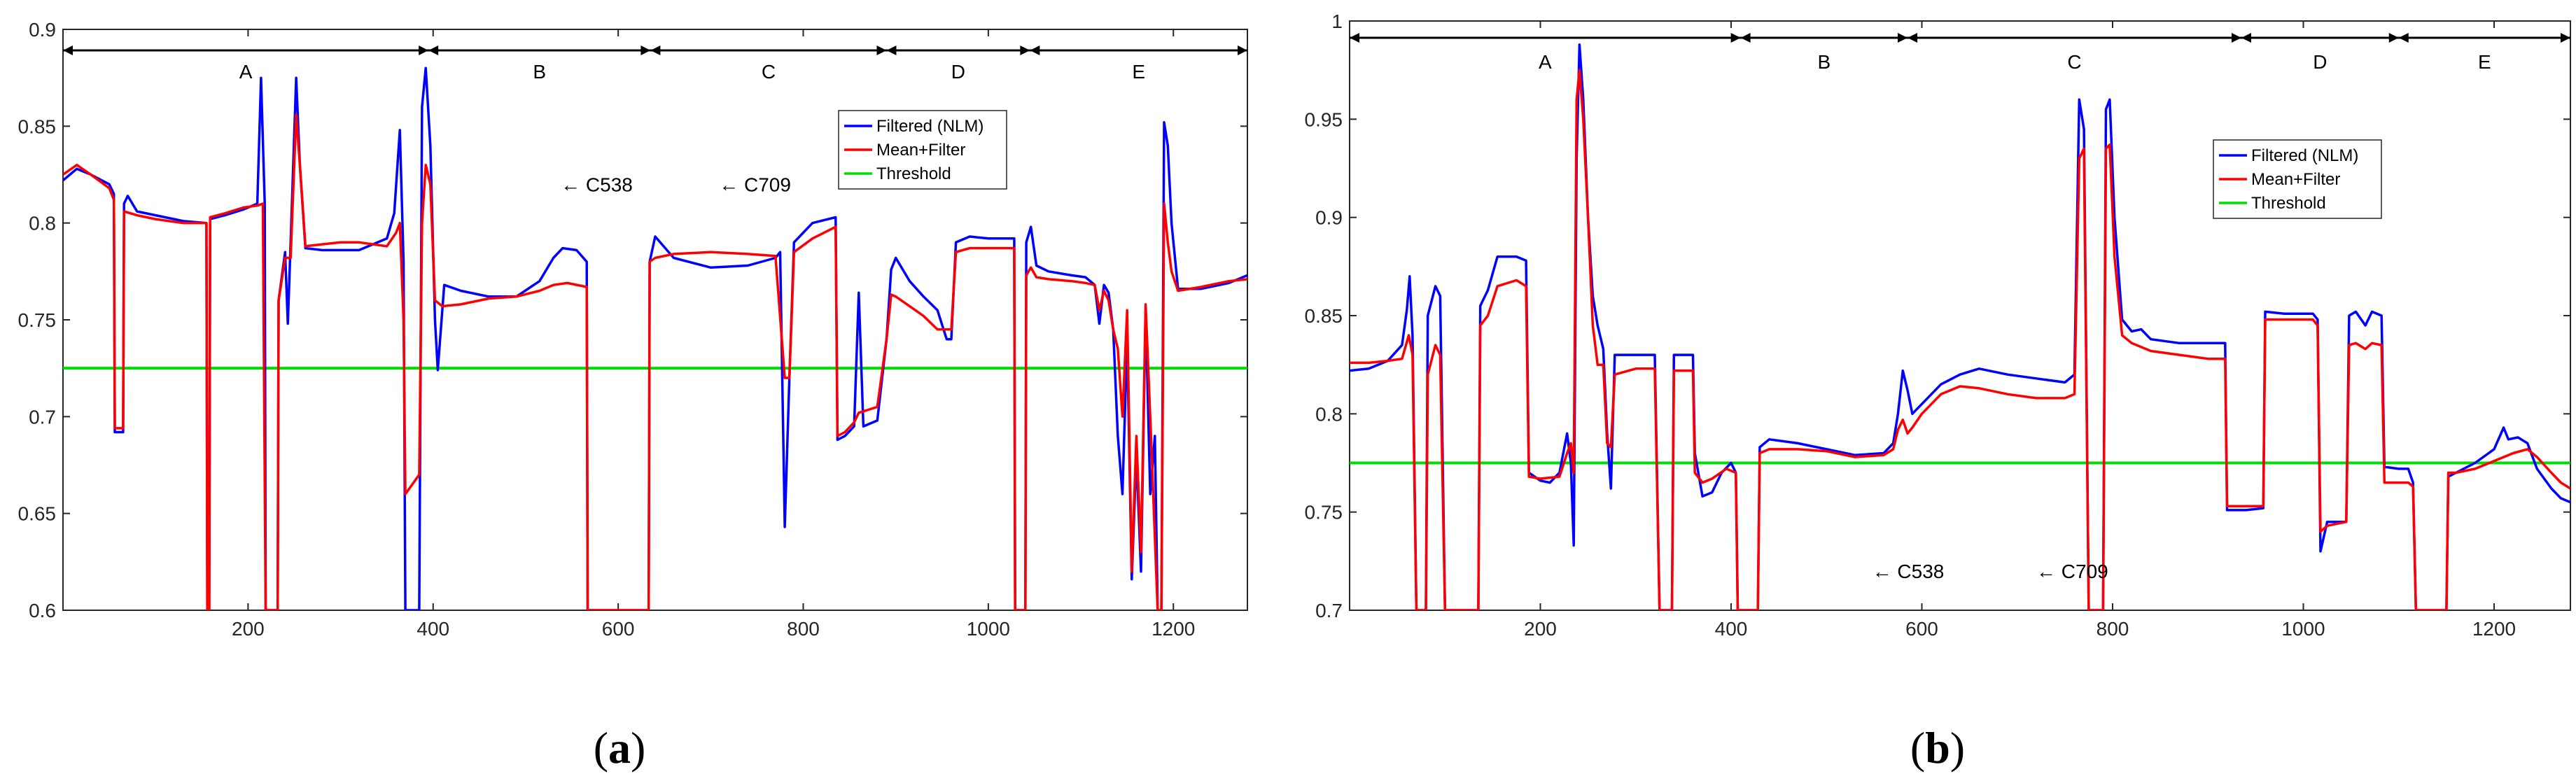 This screenshot has width=2576, height=781. I want to click on panel-label: (b), so click(1937, 748).